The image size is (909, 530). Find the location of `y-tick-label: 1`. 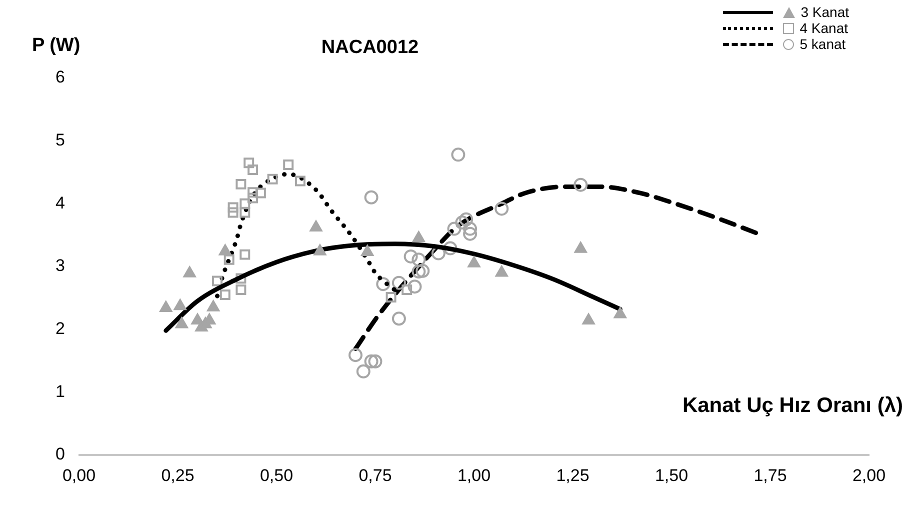

y-tick-label: 1 is located at coordinates (60, 391).